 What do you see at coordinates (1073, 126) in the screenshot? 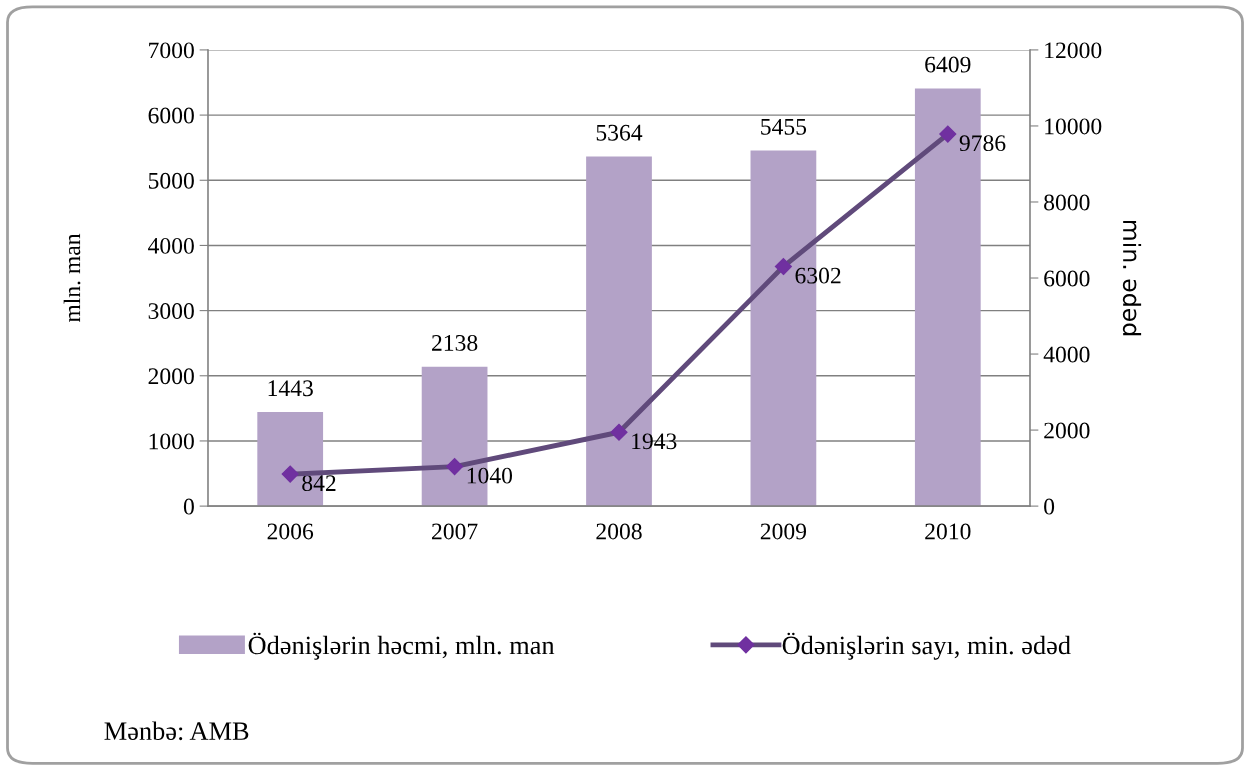
I see `y2-tick-label: 10000` at bounding box center [1073, 126].